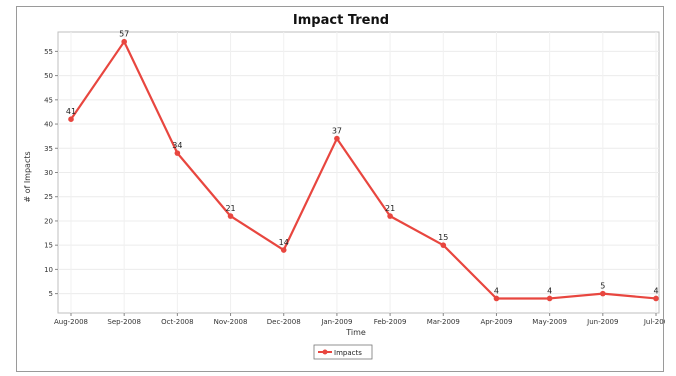 This screenshot has height=376, width=676. I want to click on x-tick-label: May-2009, so click(549, 322).